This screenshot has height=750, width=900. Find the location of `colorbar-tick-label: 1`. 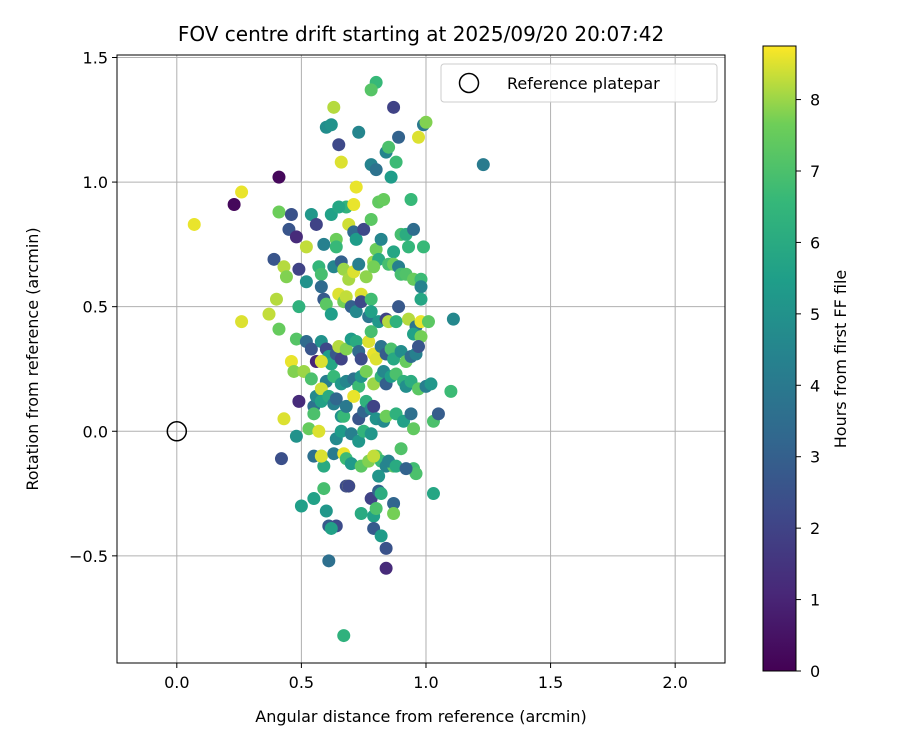

colorbar-tick-label: 1 is located at coordinates (815, 600).